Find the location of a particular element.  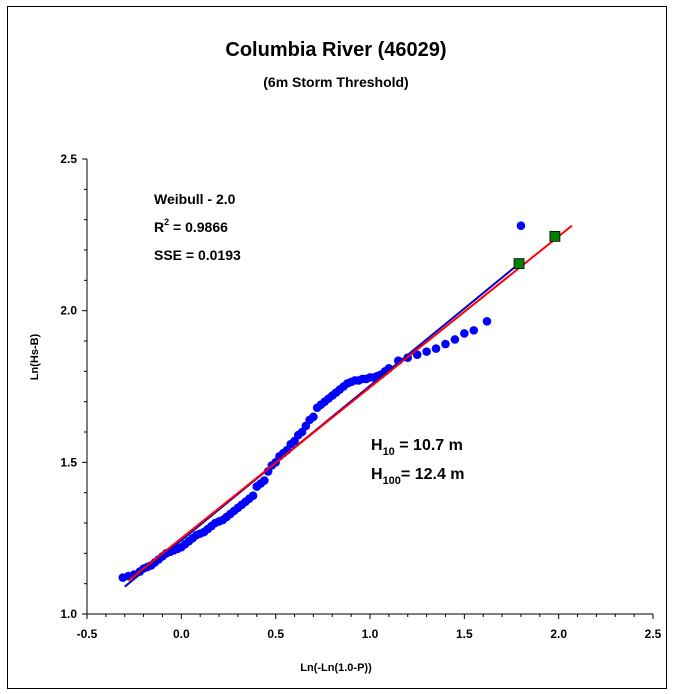

stats-r2: R2 = 0.9866 is located at coordinates (191, 226).